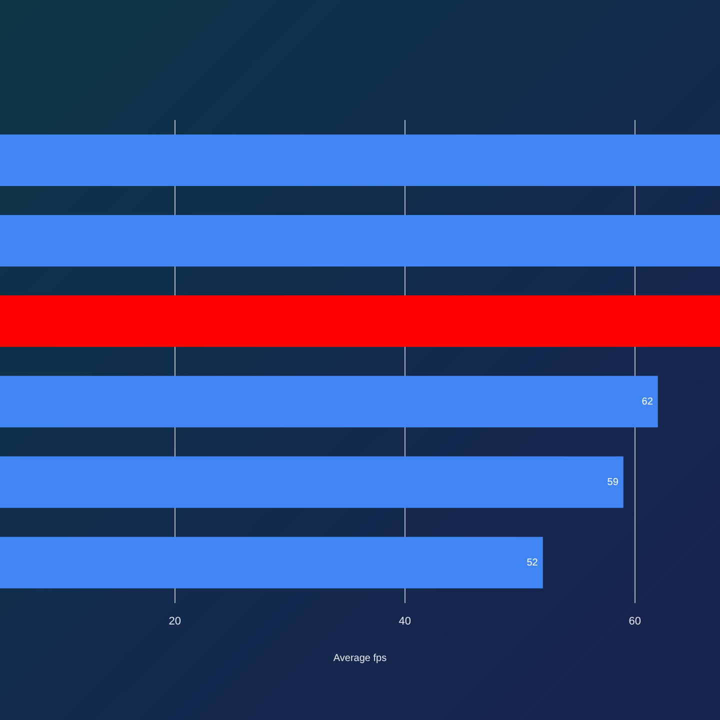 Image resolution: width=720 pixels, height=720 pixels. Describe the element at coordinates (635, 621) in the screenshot. I see `x-tick-label: 60` at that location.